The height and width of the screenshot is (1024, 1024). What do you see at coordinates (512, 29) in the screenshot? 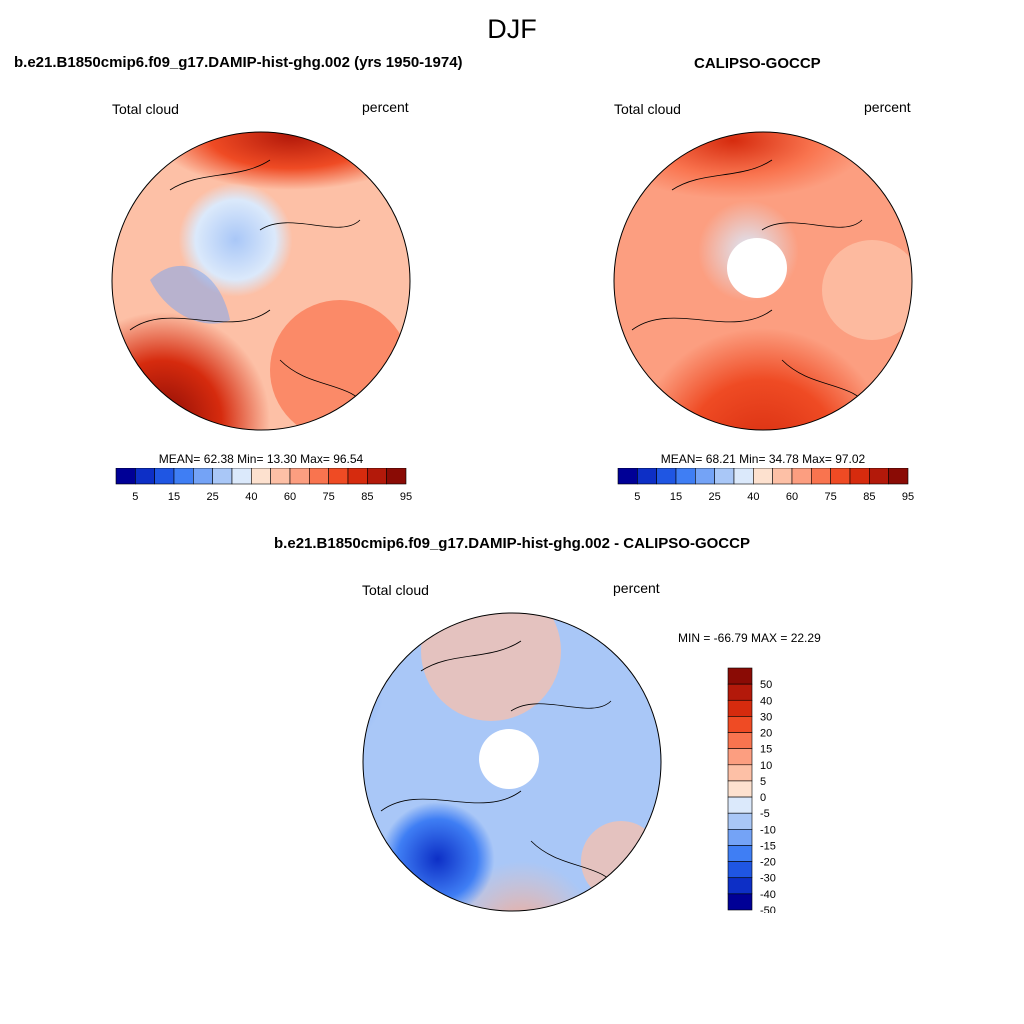
I see `figure-season-title: DJF` at bounding box center [512, 29].